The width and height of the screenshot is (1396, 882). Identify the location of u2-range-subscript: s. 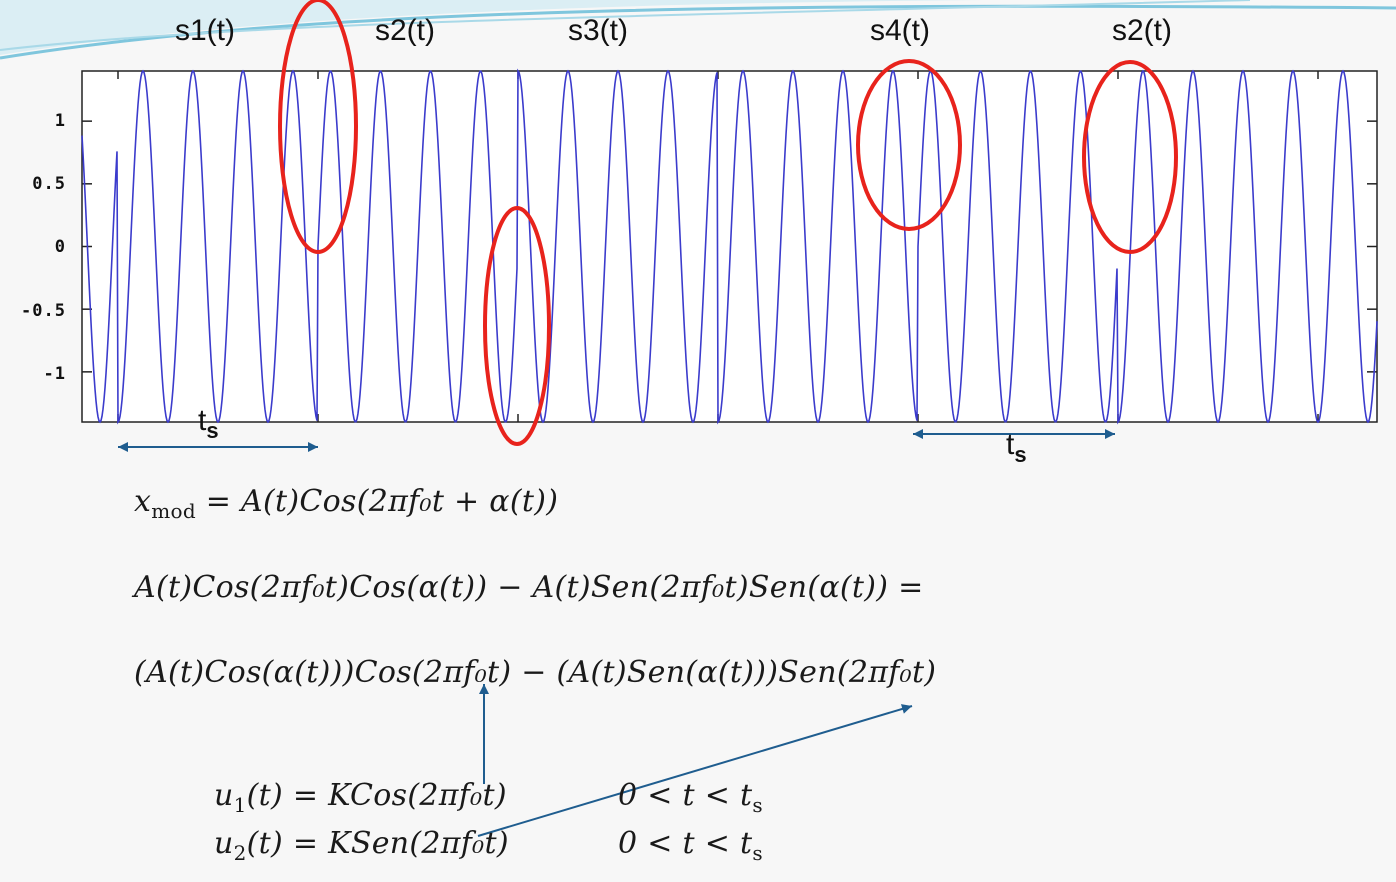
(757, 853).